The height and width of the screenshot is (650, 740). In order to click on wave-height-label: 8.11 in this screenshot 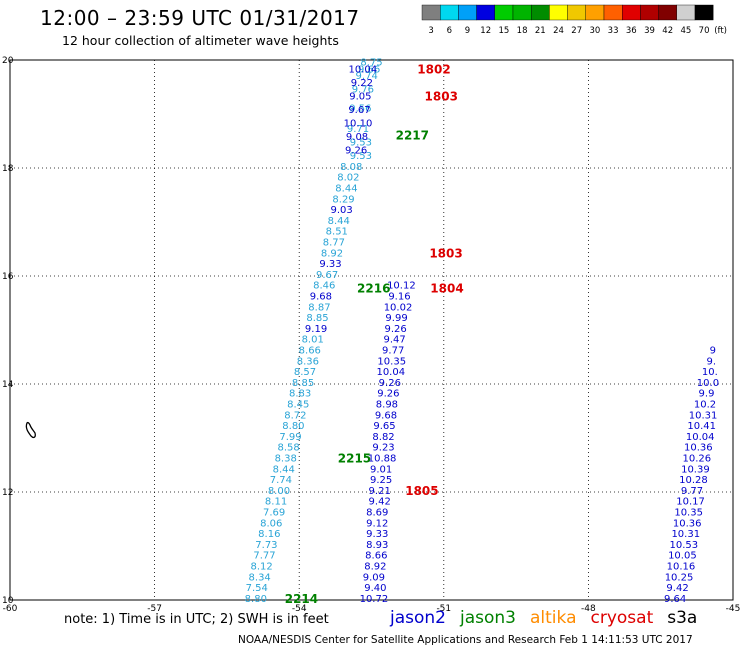, I will do `click(276, 502)`.